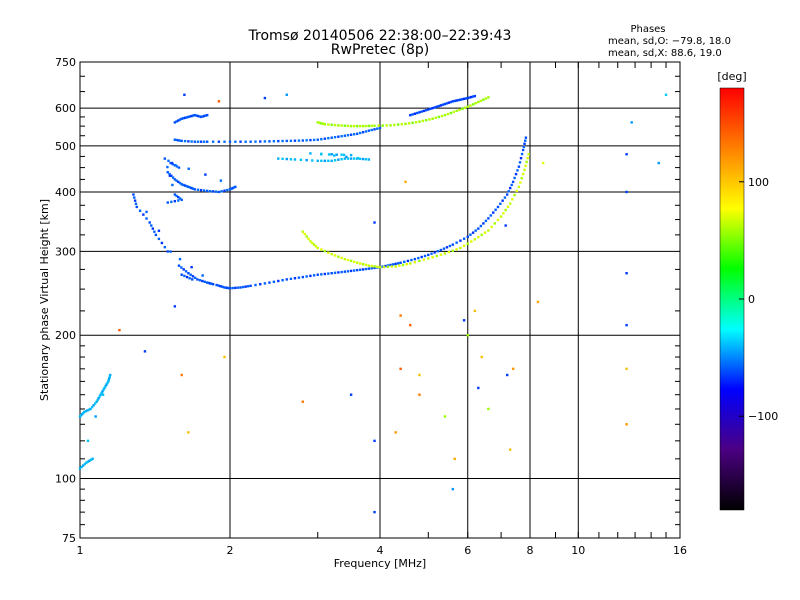 The height and width of the screenshot is (600, 800). Describe the element at coordinates (530, 550) in the screenshot. I see `x-tick-label: 8` at that location.